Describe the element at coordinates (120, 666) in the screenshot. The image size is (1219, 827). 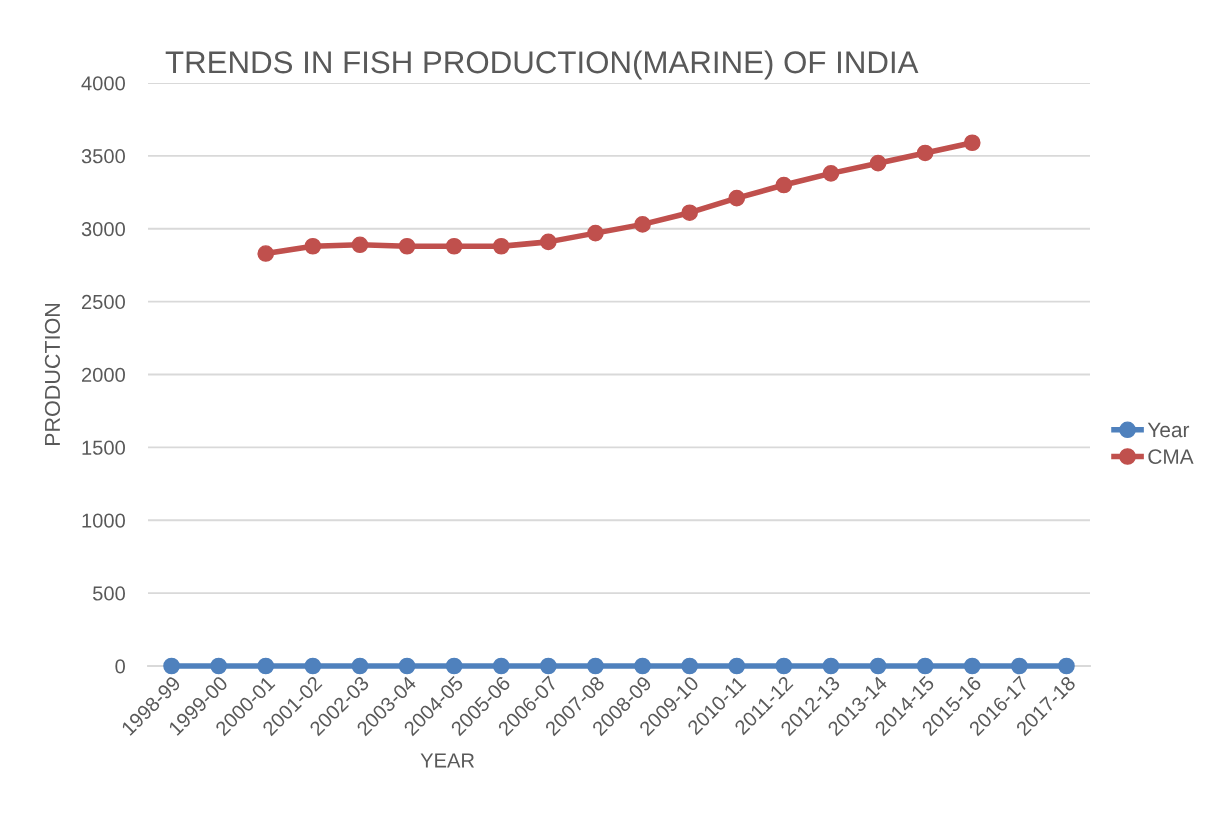
I see `y-tick-label: 0` at that location.